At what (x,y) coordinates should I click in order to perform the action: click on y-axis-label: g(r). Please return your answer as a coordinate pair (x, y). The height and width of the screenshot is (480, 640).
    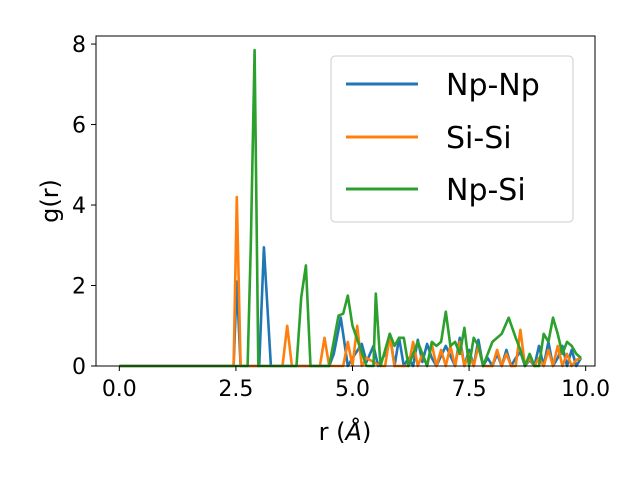
    Looking at the image, I should click on (50, 201).